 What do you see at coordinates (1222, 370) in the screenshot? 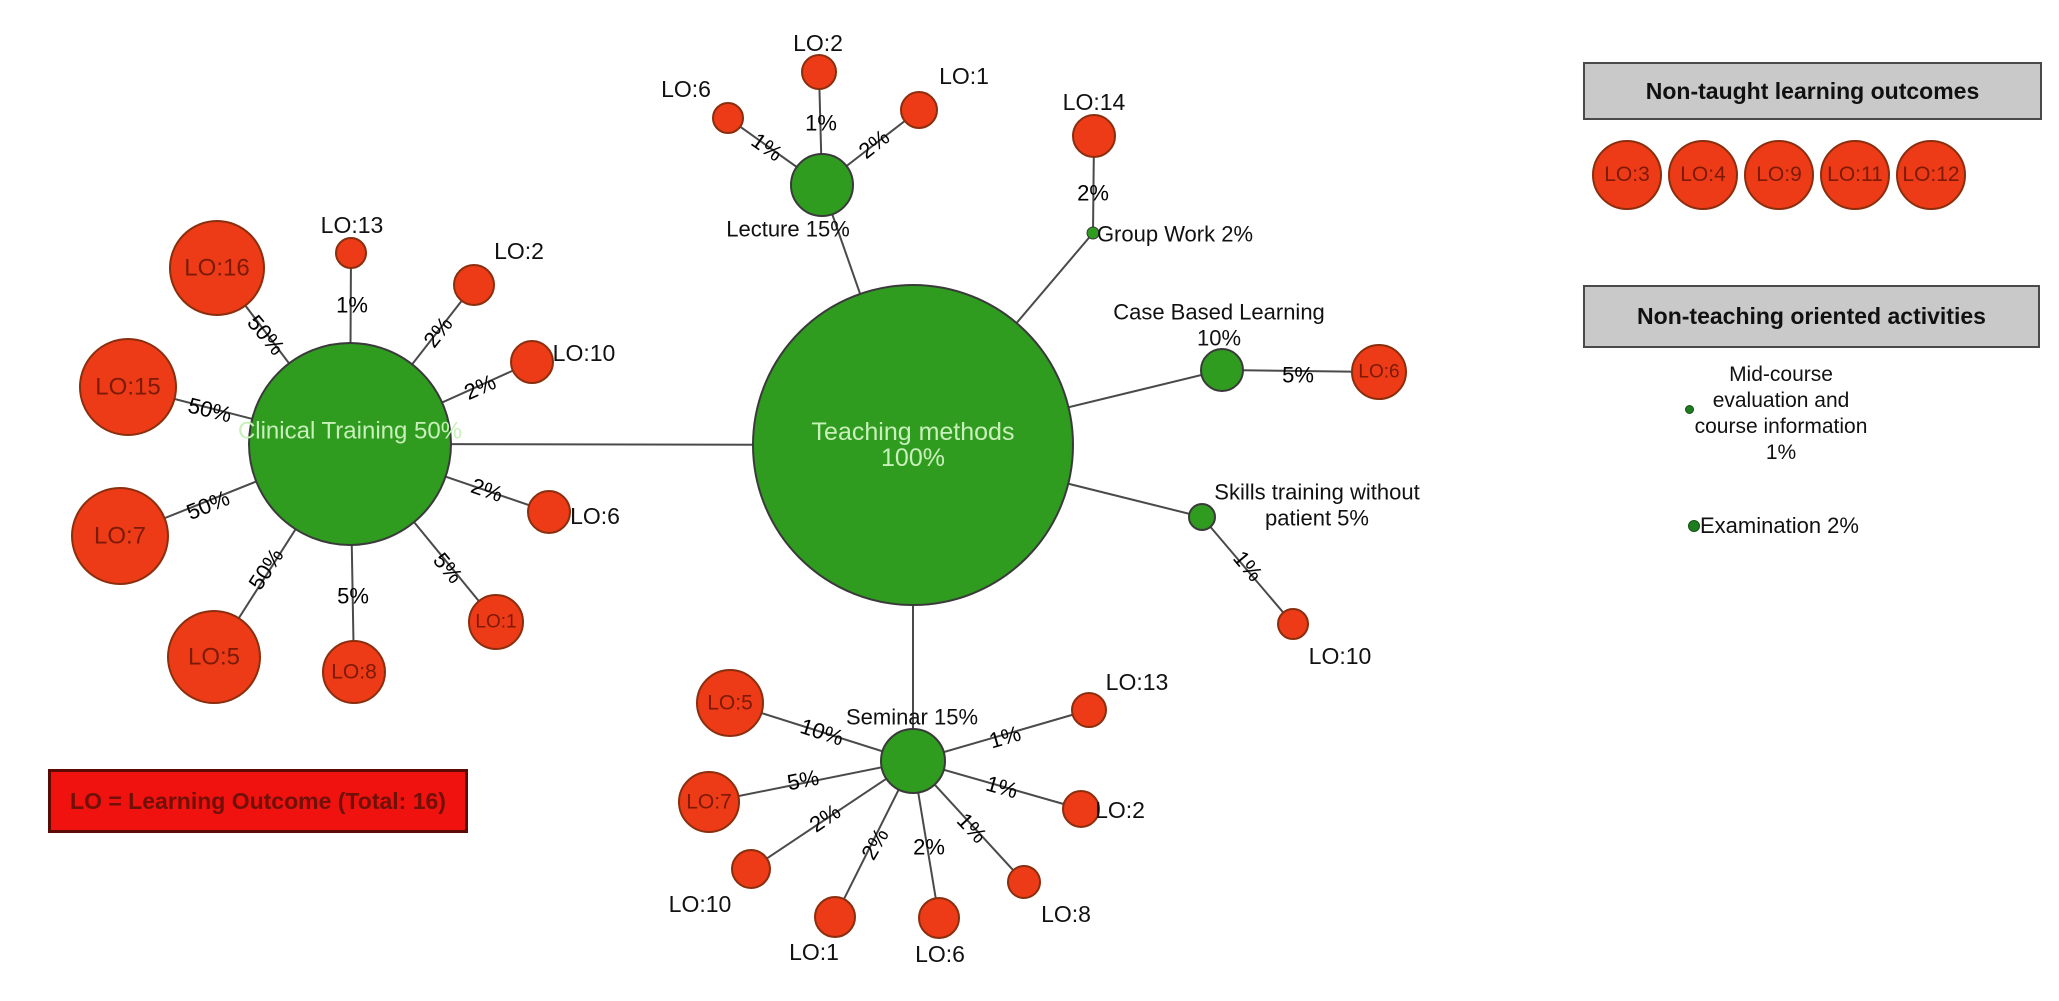
I see `node-cbl` at bounding box center [1222, 370].